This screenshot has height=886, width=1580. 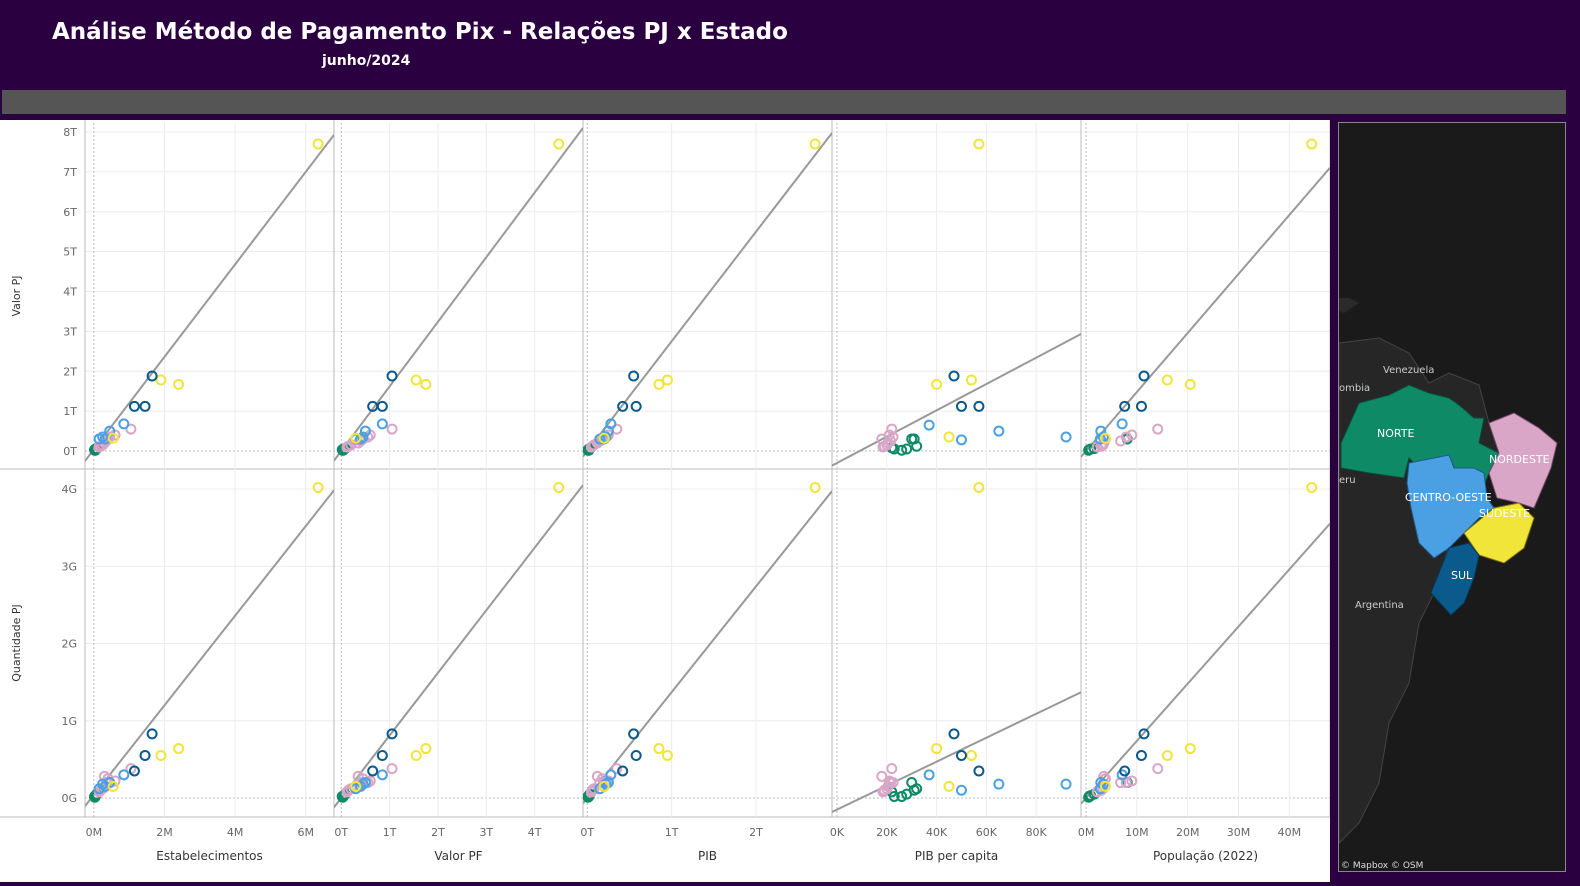 What do you see at coordinates (1450, 506) in the screenshot?
I see `region-centro-oeste` at bounding box center [1450, 506].